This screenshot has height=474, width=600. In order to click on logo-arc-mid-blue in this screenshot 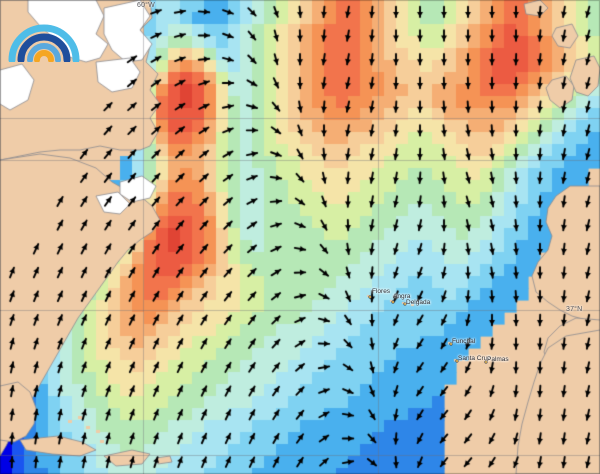, I will do `click(44, 52)`.